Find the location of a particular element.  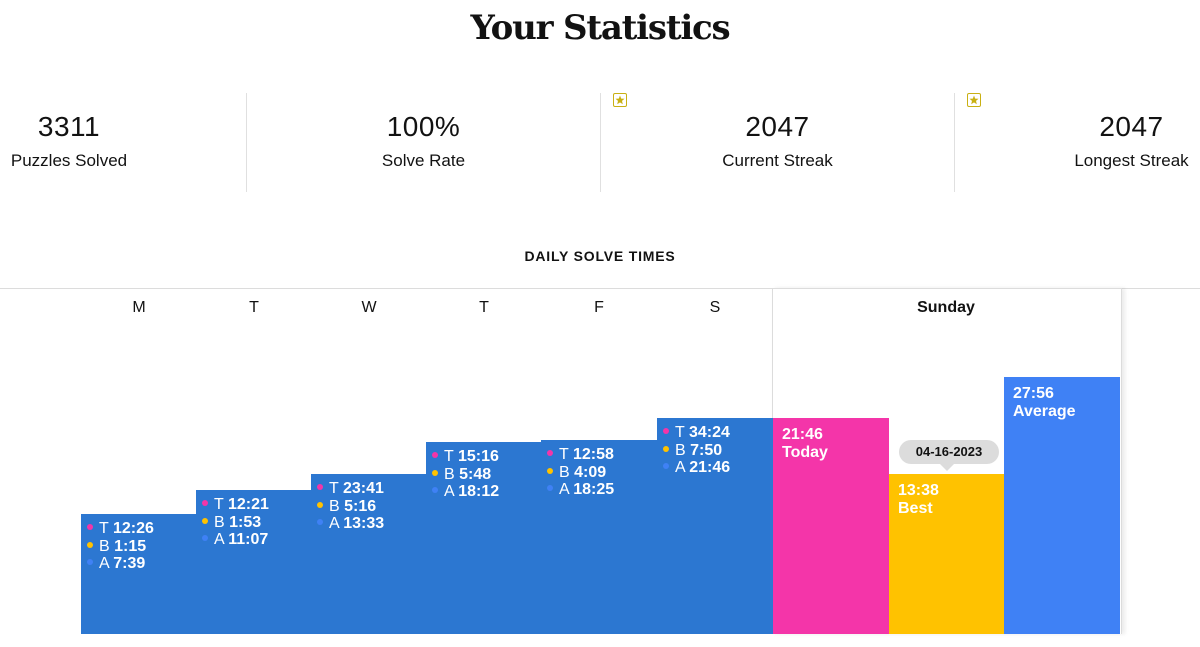

best-time: 13:38 is located at coordinates (918, 490).